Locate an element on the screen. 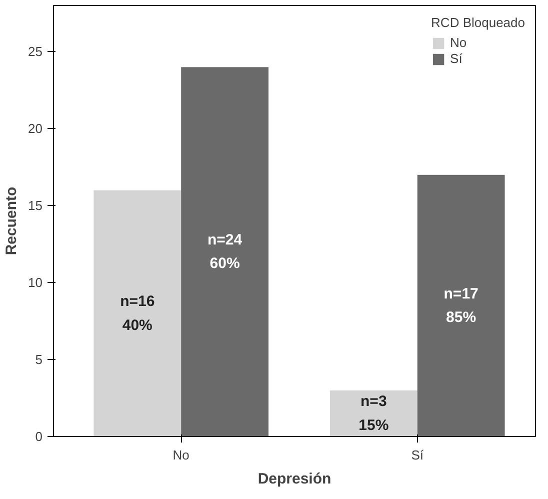 The image size is (548, 499). legend-title: RCD Bloqueado is located at coordinates (478, 22).